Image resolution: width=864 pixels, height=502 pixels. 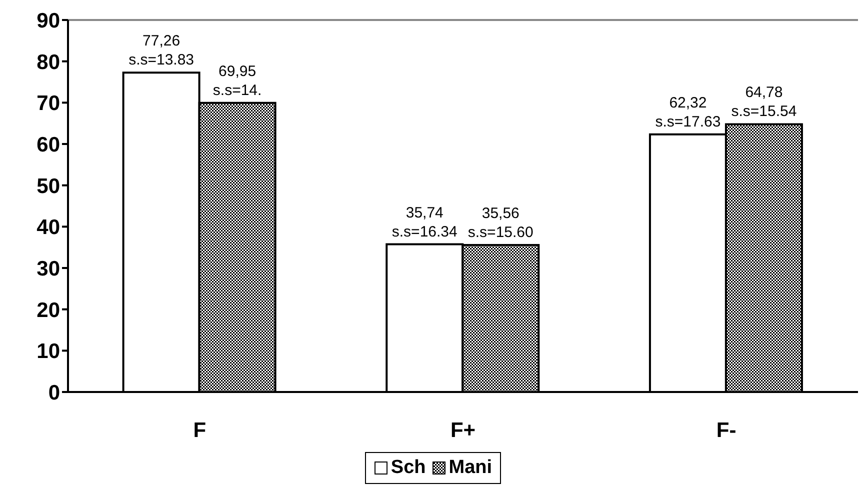 I want to click on y-tick-label: 10, so click(x=48, y=352).